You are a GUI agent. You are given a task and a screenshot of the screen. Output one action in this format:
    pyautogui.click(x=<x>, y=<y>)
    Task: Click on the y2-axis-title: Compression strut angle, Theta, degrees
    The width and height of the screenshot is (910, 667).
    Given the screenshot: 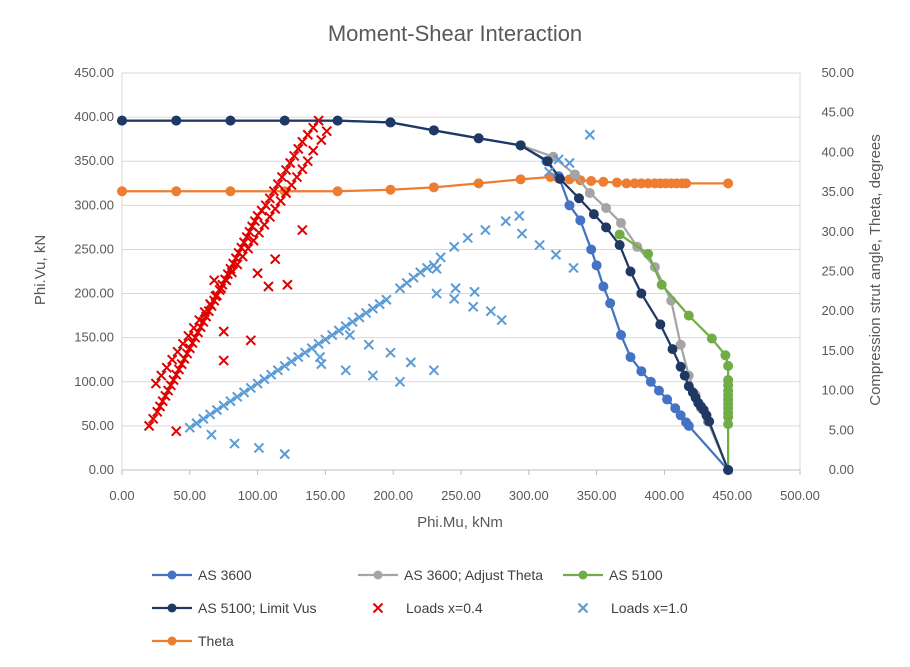 What is the action you would take?
    pyautogui.click(x=875, y=270)
    